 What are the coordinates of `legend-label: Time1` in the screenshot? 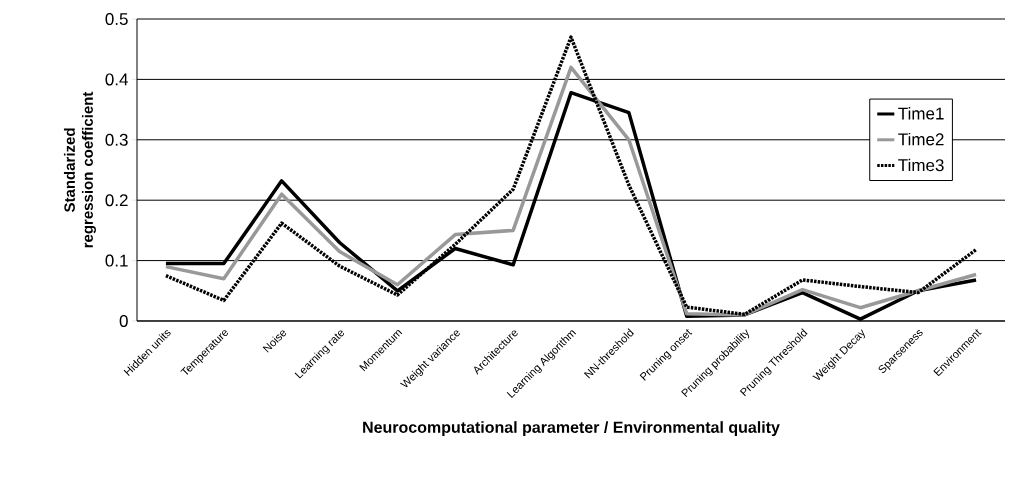 It's located at (921, 113).